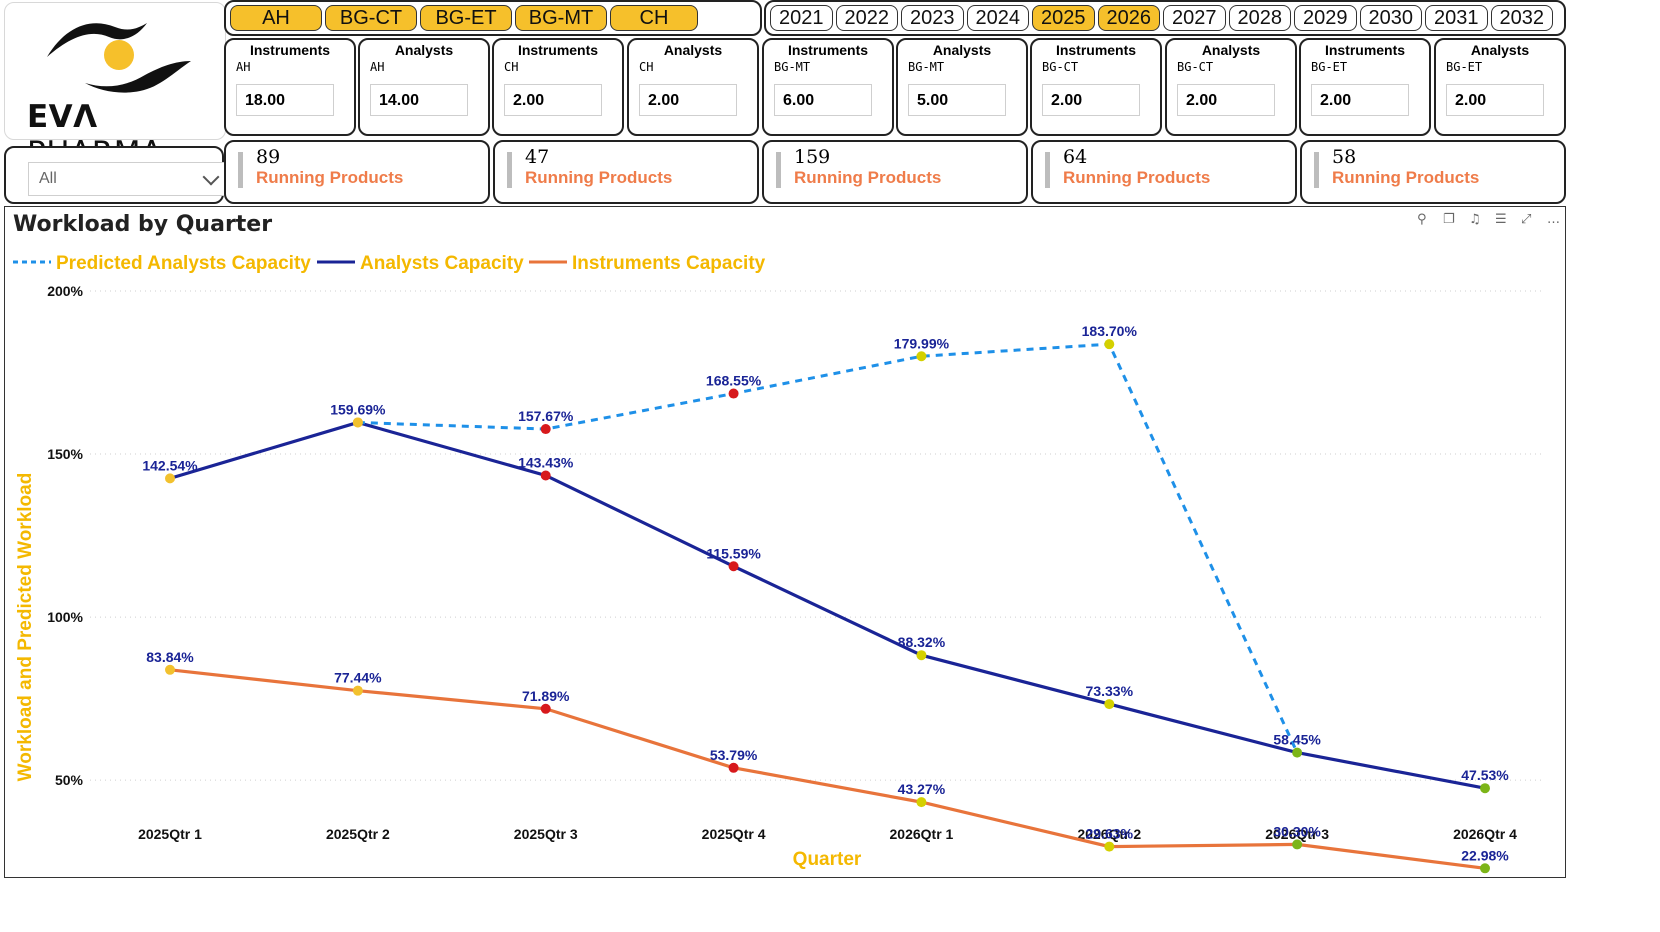 This screenshot has height=932, width=1660. Describe the element at coordinates (997, 18) in the screenshot. I see `year-chip-2024: 2024` at that location.